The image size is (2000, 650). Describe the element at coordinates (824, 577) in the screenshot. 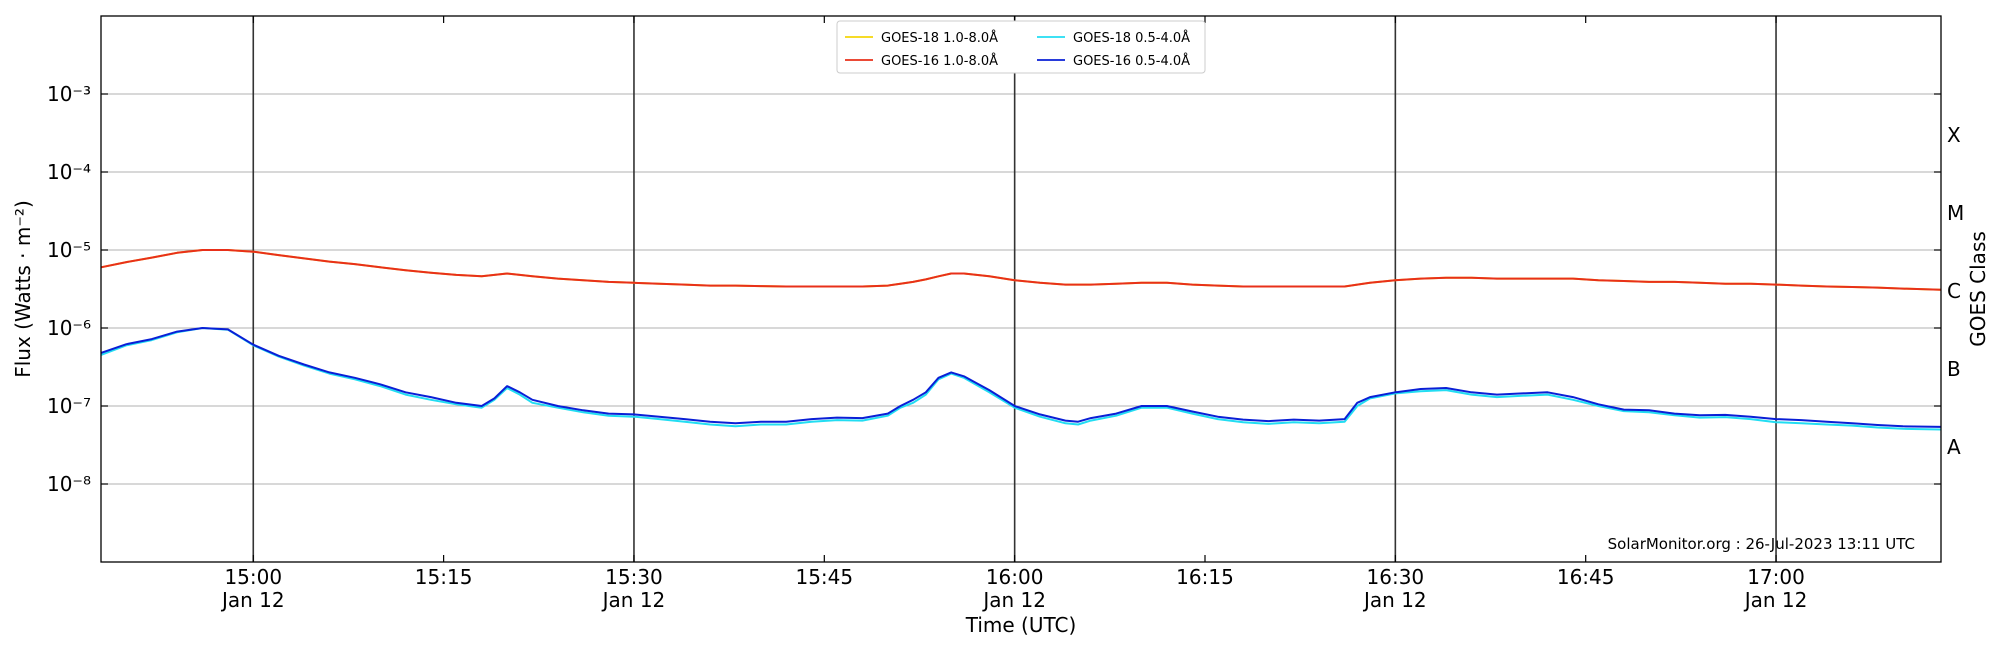

I see `x-tick-label: 15:45` at that location.